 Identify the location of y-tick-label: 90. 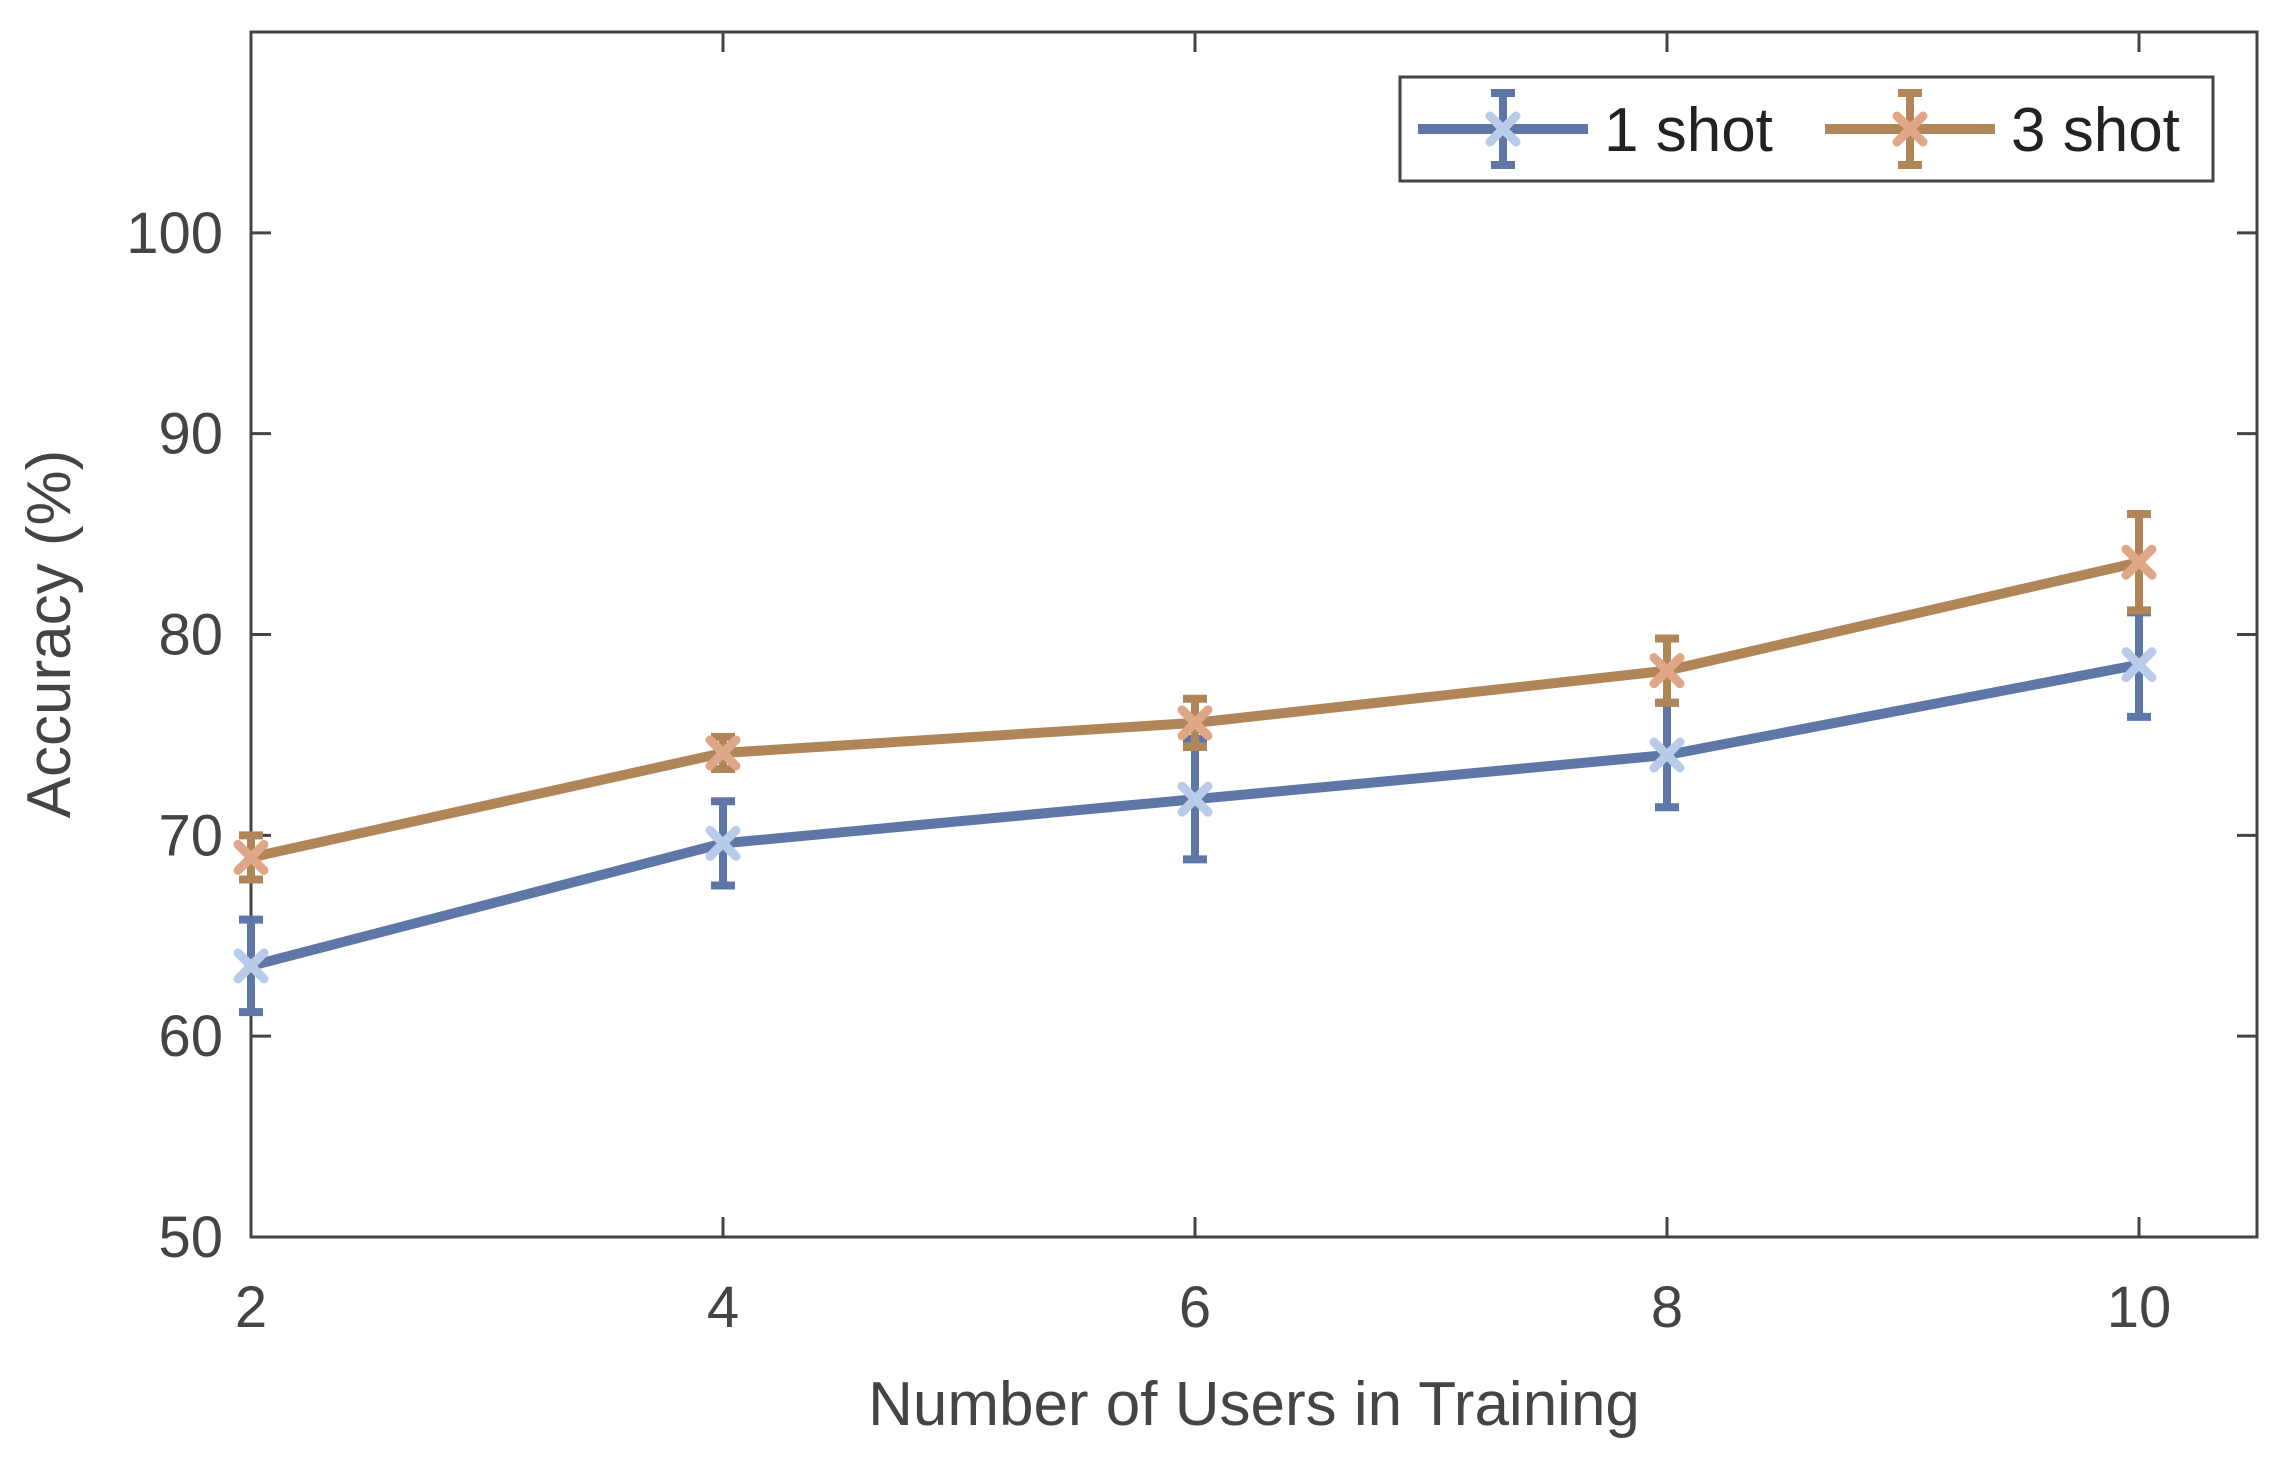
(190, 434).